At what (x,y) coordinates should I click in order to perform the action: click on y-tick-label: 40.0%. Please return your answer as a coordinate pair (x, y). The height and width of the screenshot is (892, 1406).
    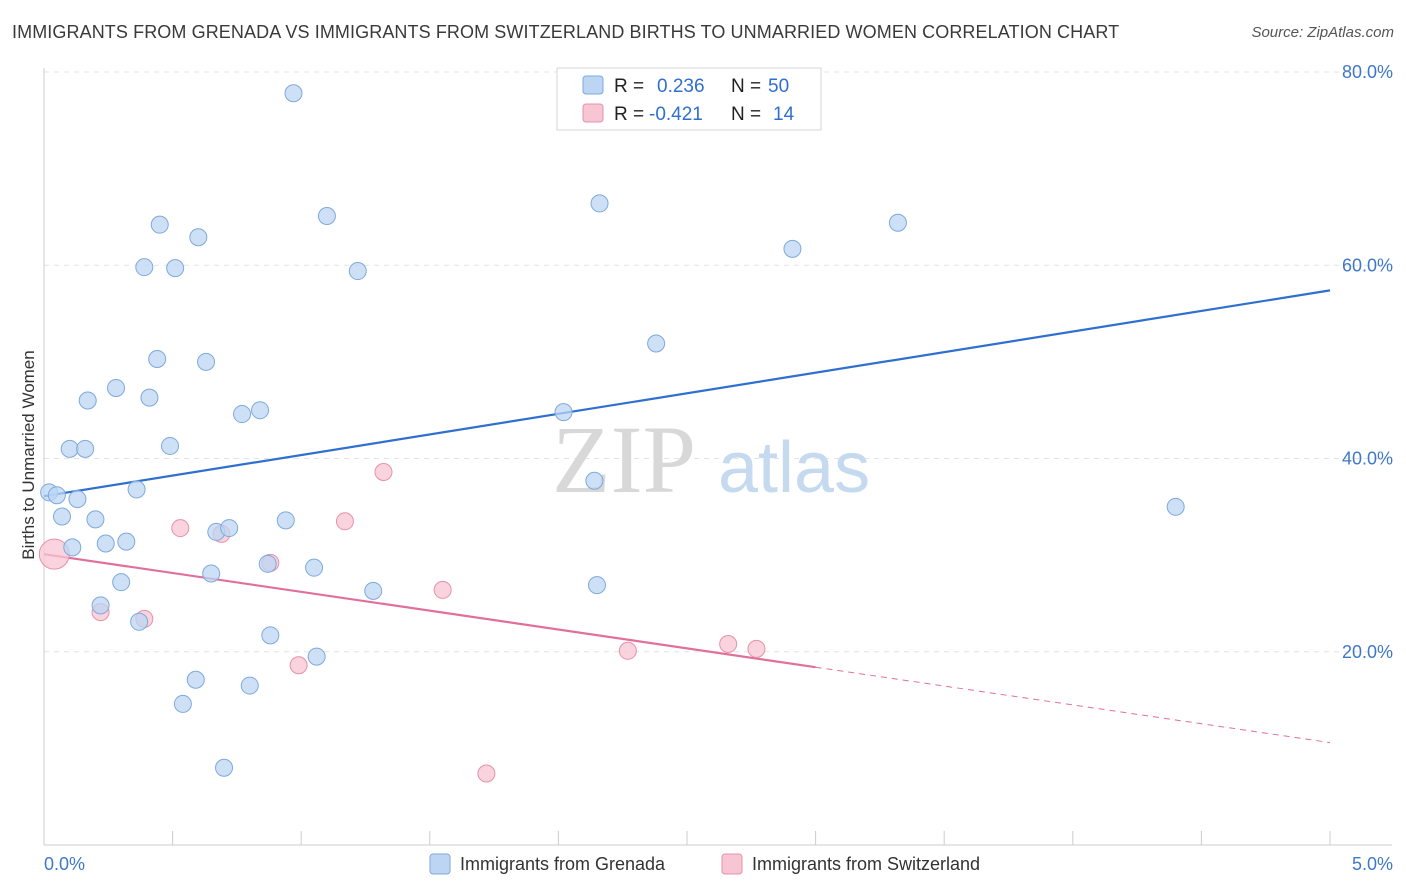
    Looking at the image, I should click on (1367, 459).